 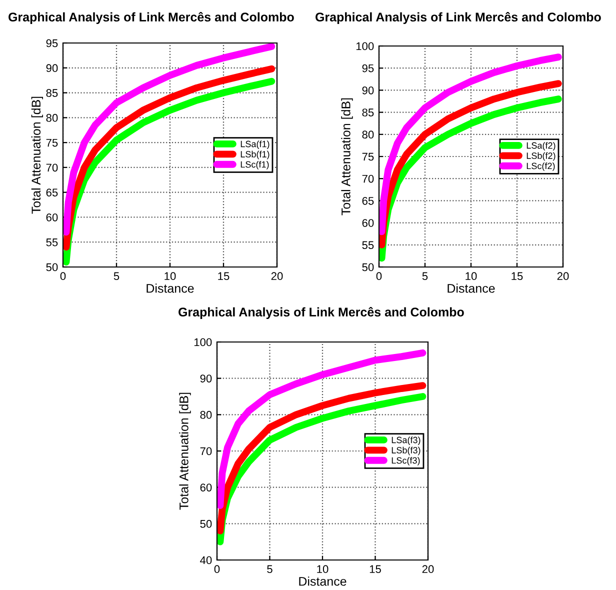 I want to click on legend-label: LSb(f2), so click(x=541, y=156).